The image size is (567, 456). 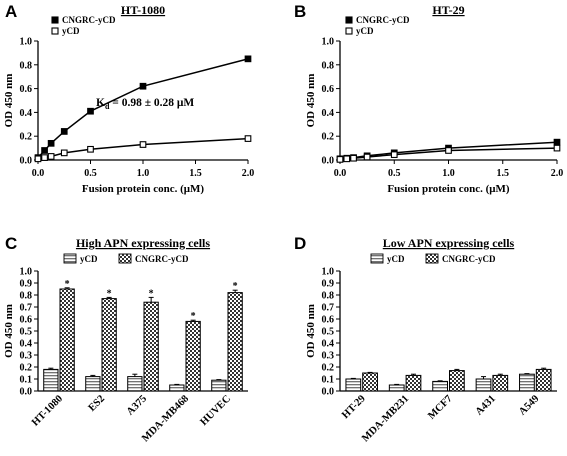 I want to click on panel-c-y-tick-label: 0.2, so click(x=26, y=368).